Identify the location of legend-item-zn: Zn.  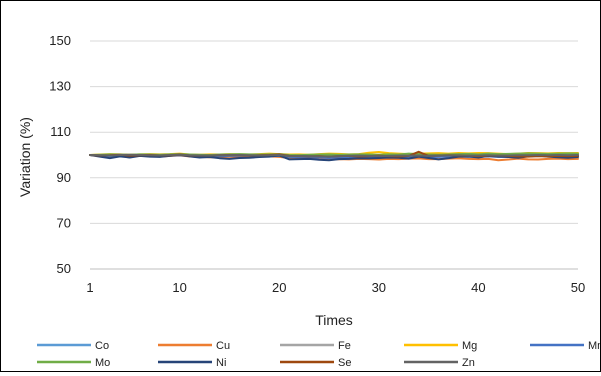
(439, 363).